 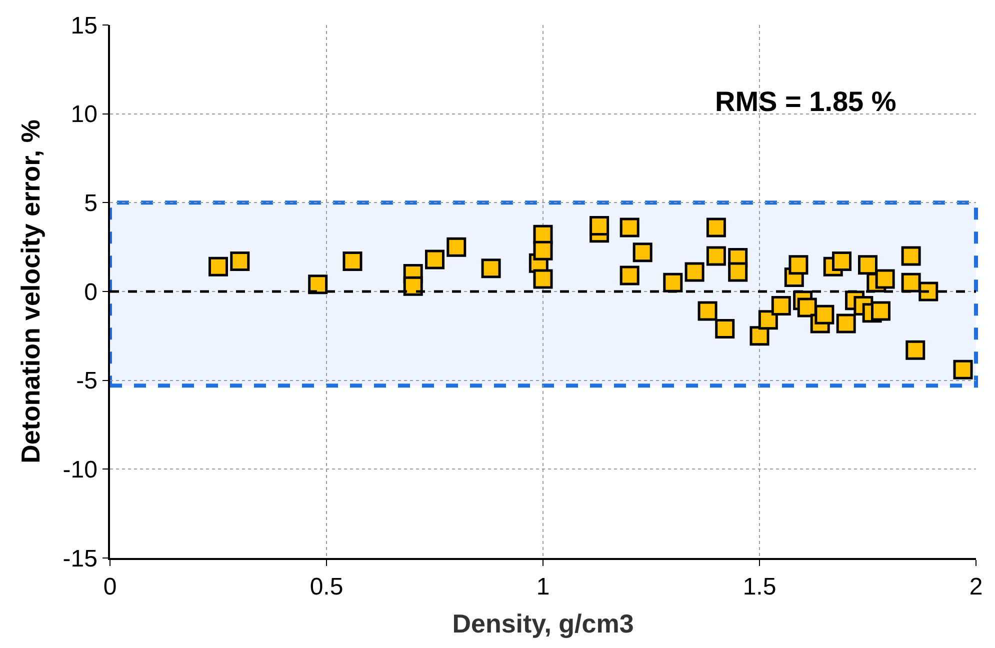 What do you see at coordinates (805, 101) in the screenshot?
I see `annotation: RMS = 1.85 %` at bounding box center [805, 101].